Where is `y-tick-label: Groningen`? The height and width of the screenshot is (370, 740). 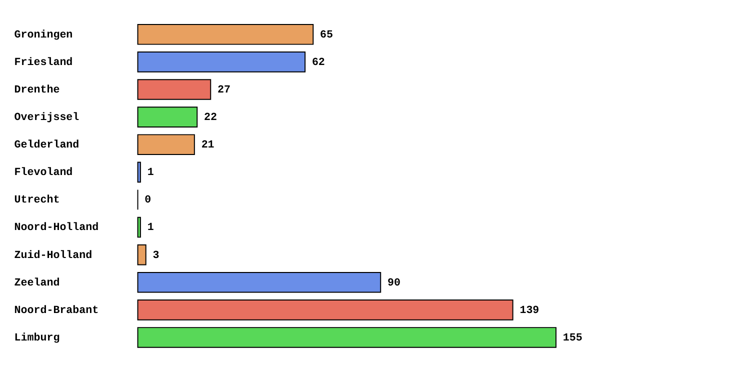
y-tick-label: Groningen is located at coordinates (43, 35).